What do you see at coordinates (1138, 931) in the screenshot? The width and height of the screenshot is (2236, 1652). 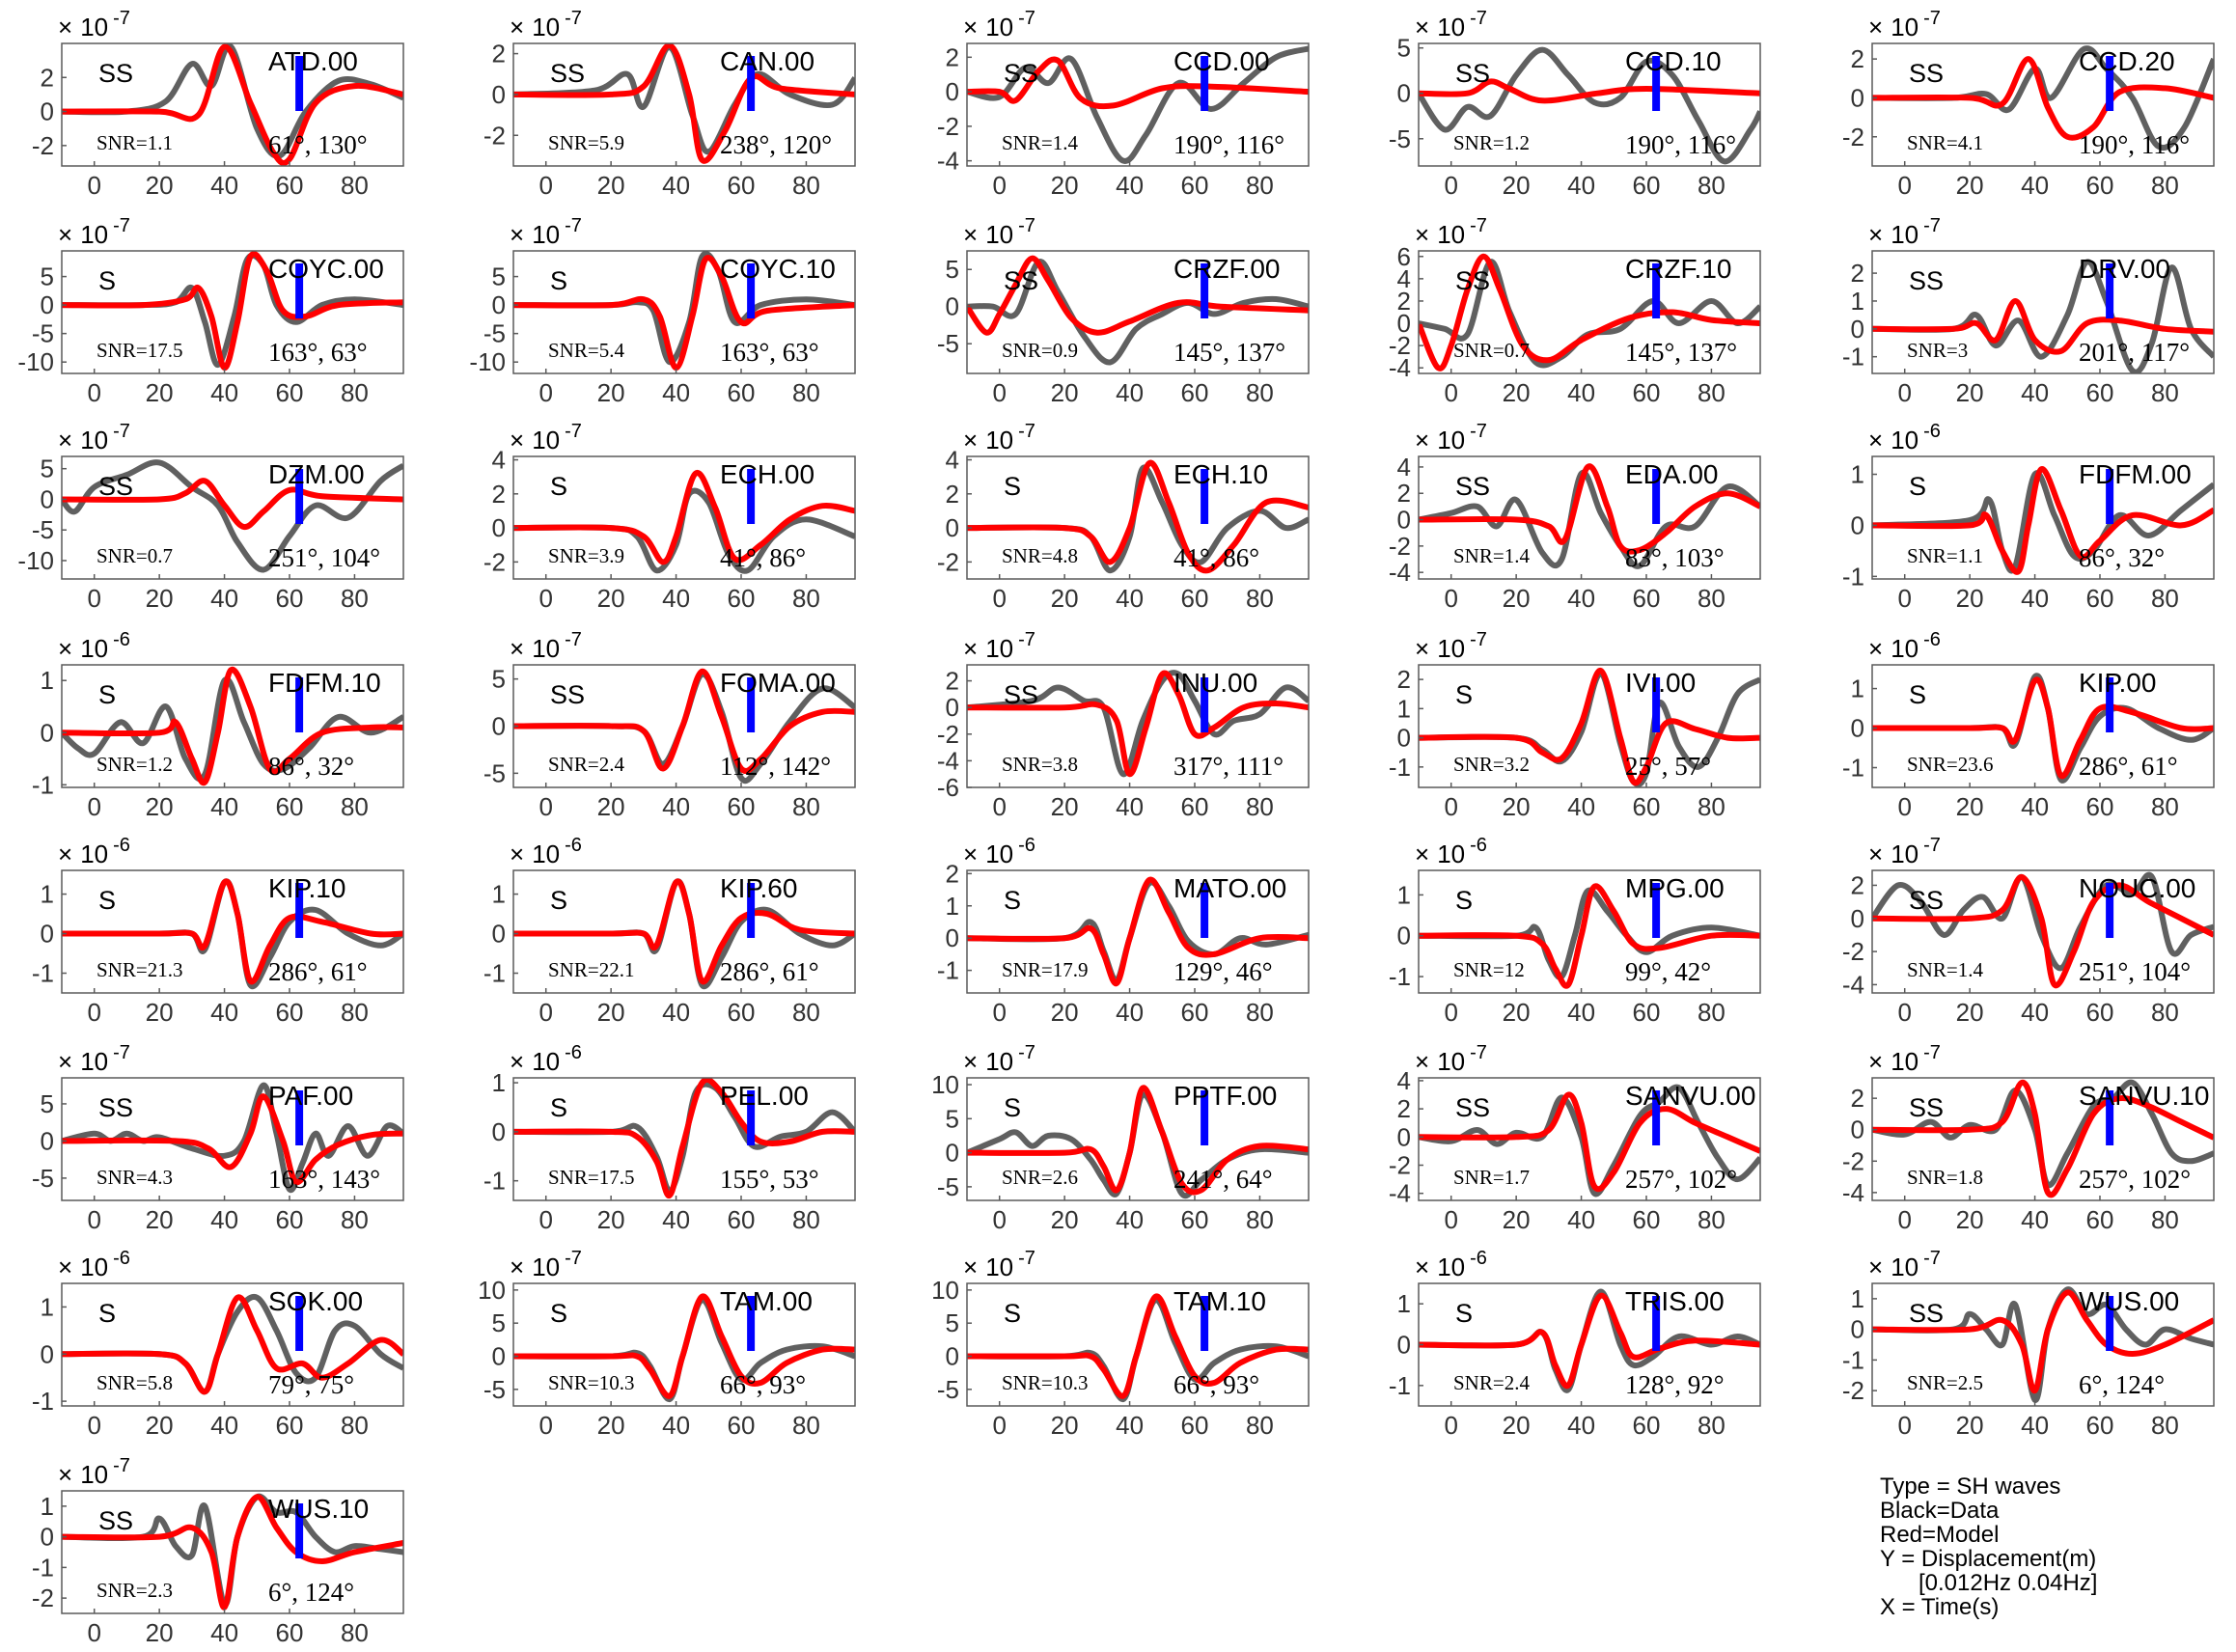 I see `model-trace-MATO.00` at bounding box center [1138, 931].